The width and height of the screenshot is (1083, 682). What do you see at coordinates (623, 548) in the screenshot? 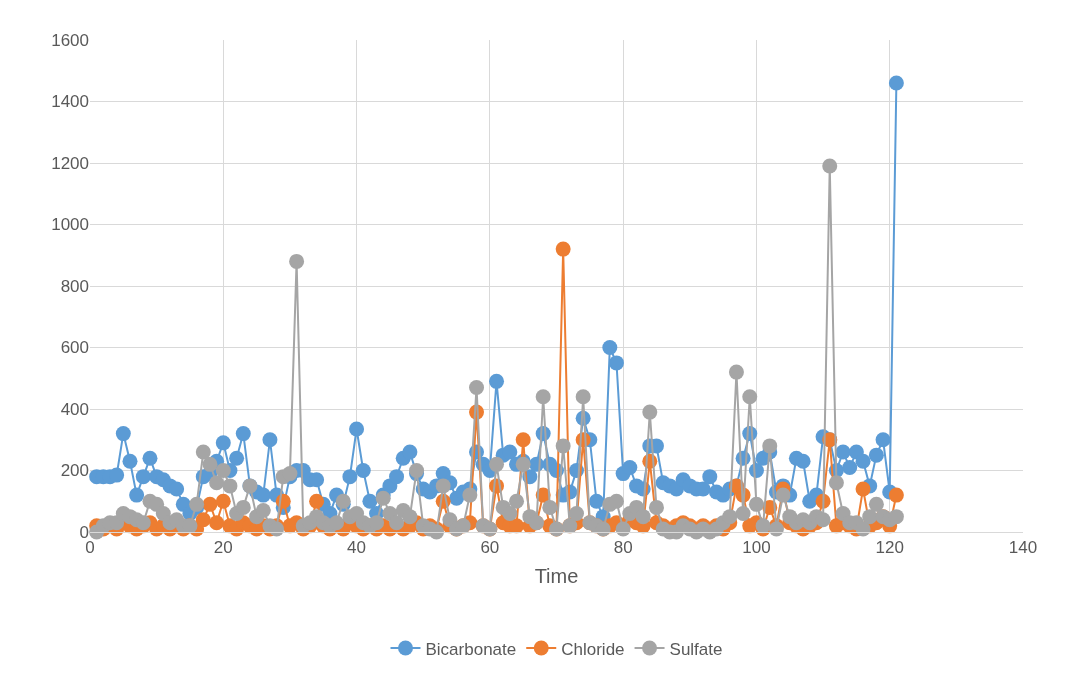
I see `x-tick-label: 80` at bounding box center [623, 548].